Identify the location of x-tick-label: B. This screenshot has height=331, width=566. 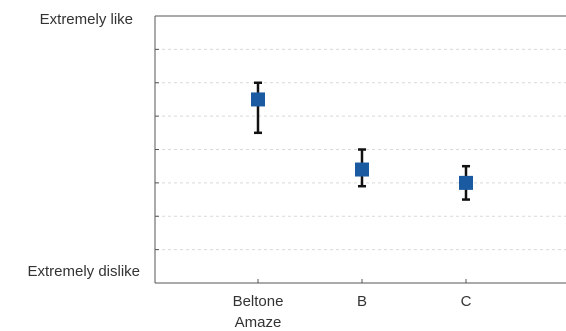
(362, 301).